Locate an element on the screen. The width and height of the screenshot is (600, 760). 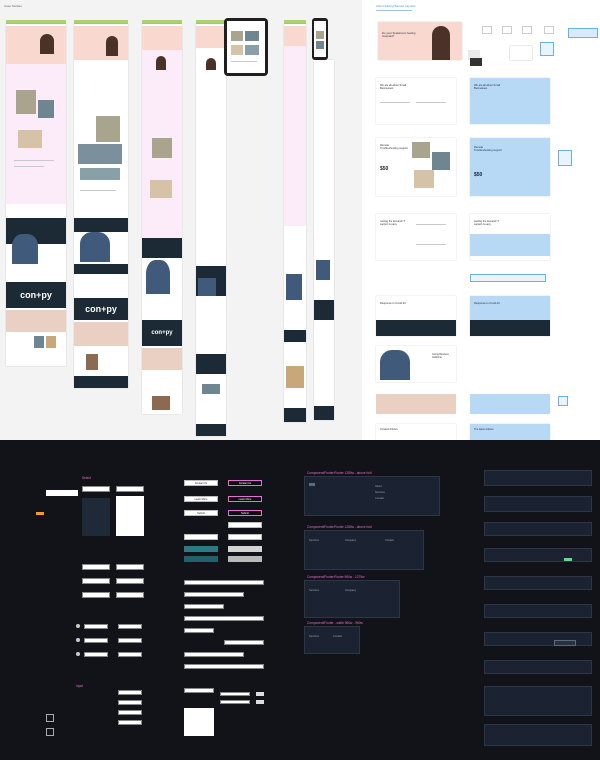
support-card-annotated: Getting the demand IT support is easy is located at coordinates (510, 237).